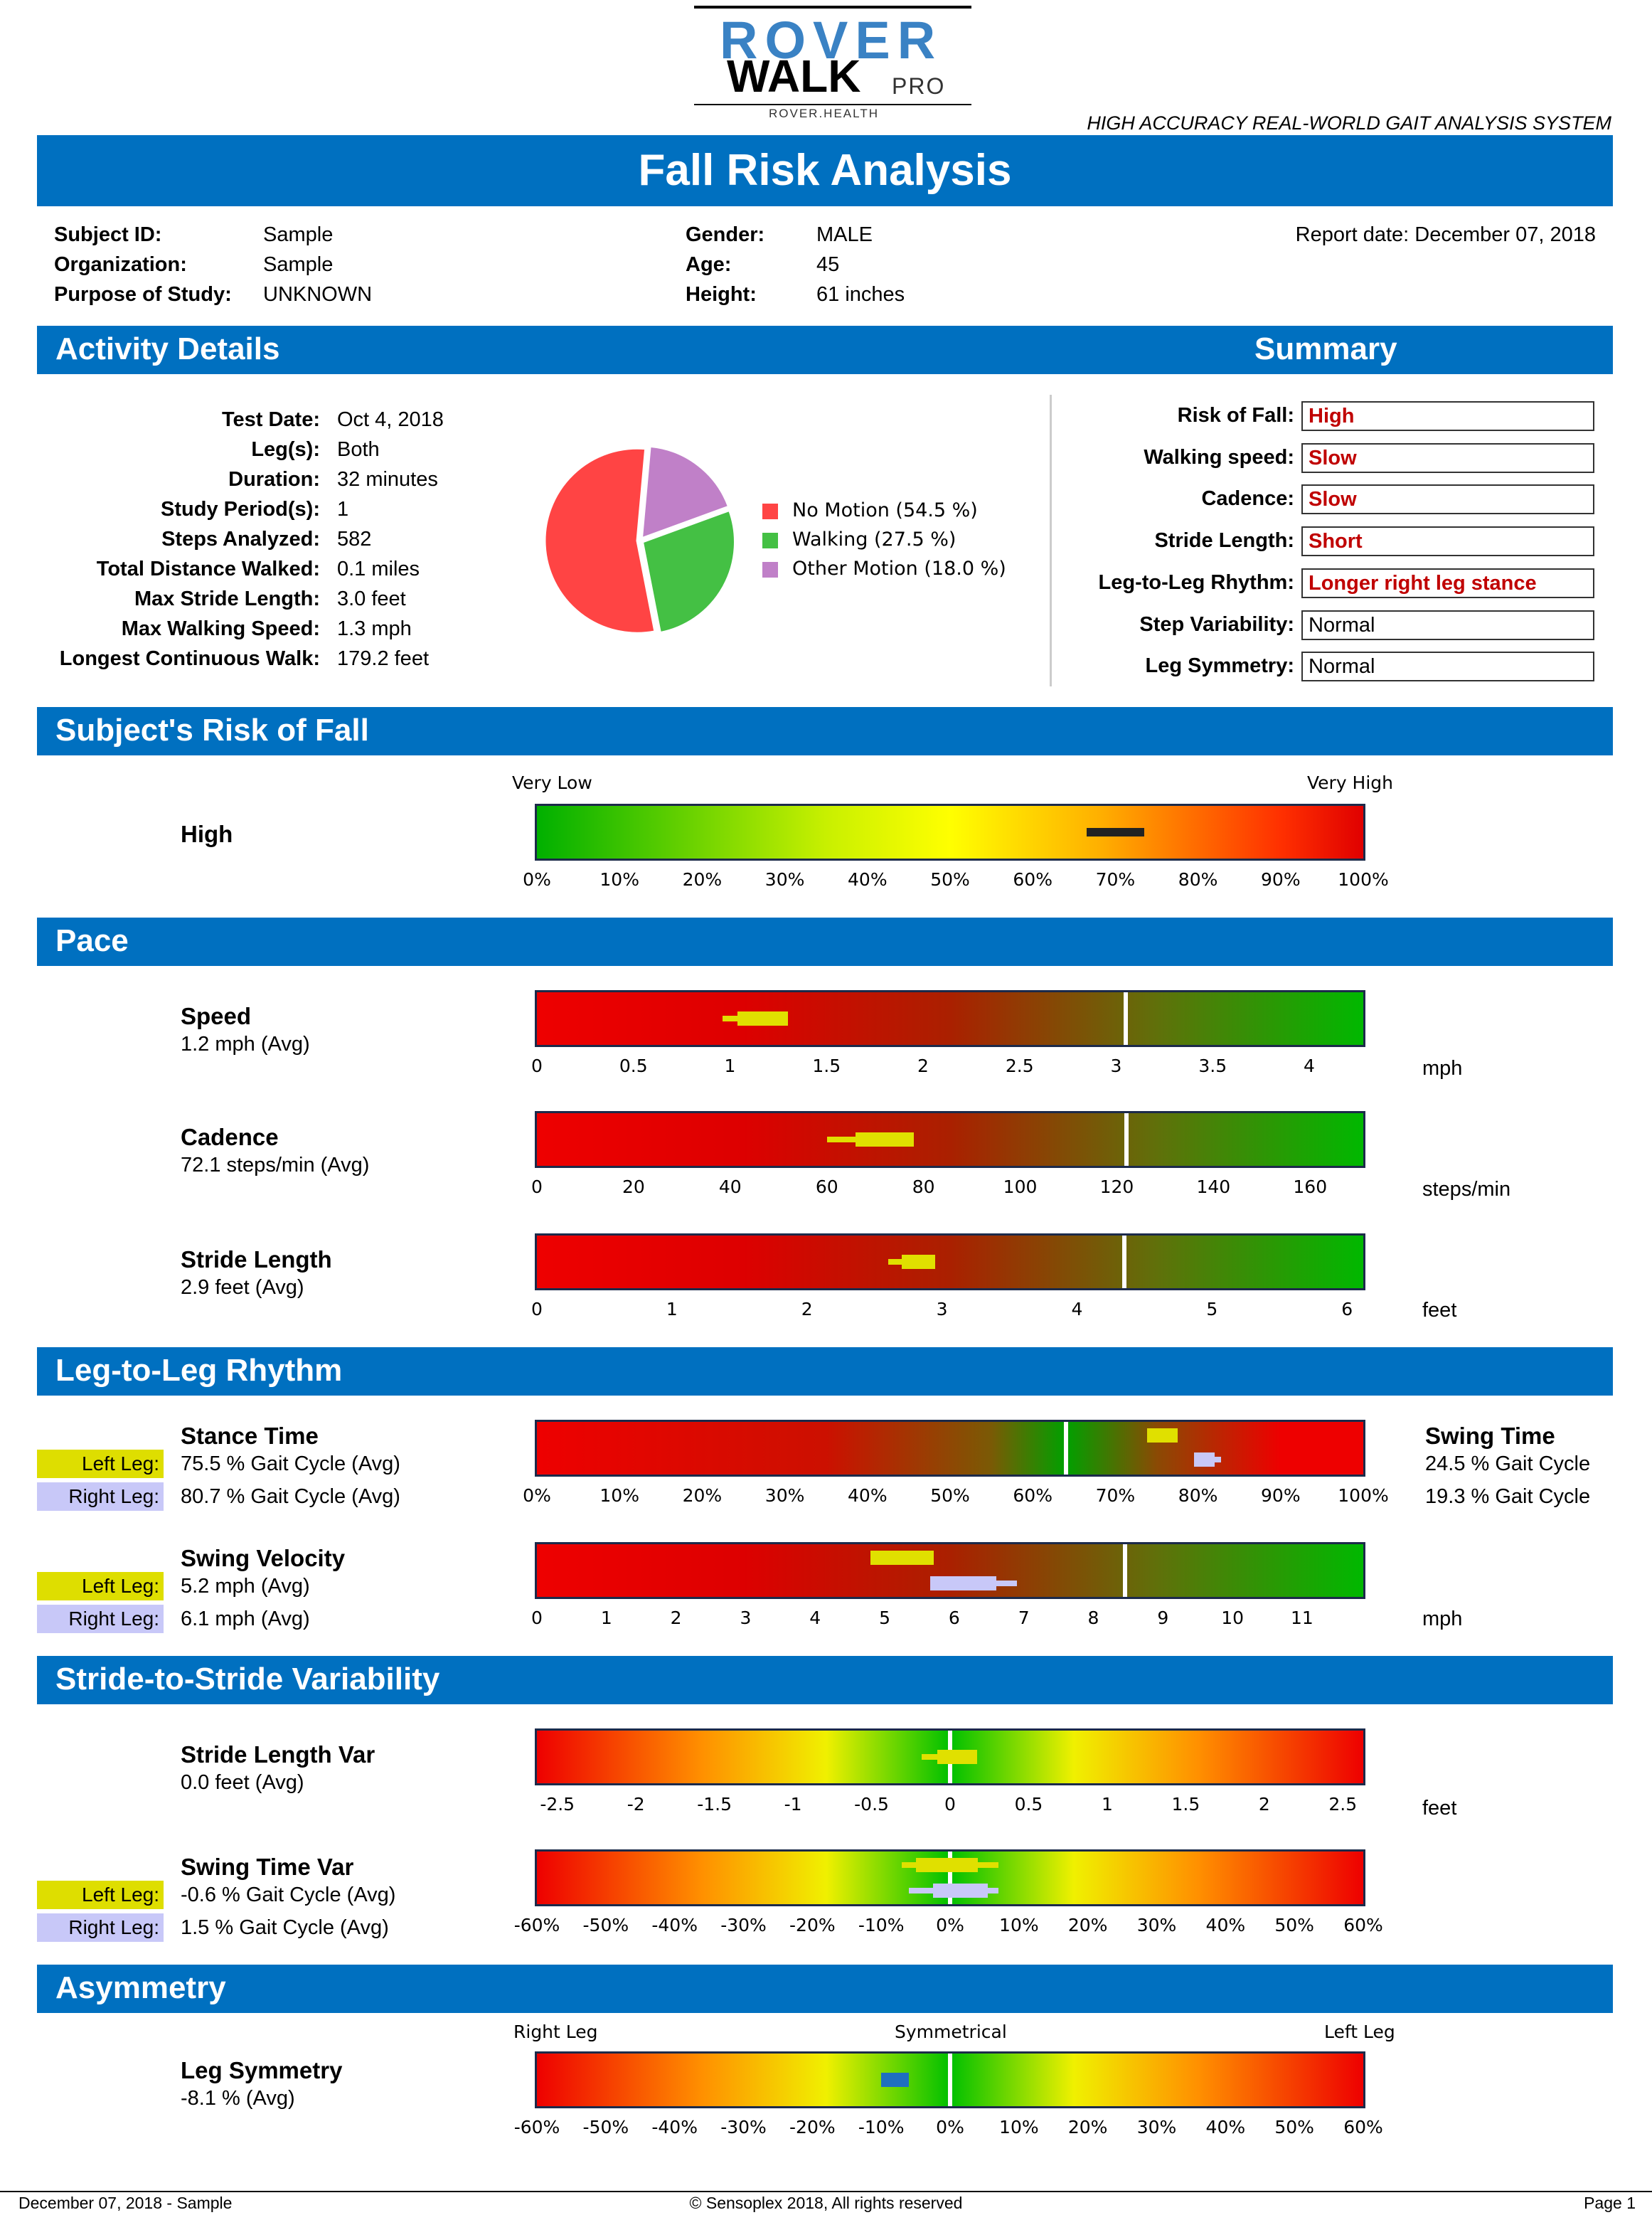 The height and width of the screenshot is (2215, 1652). Describe the element at coordinates (1116, 1066) in the screenshot. I see `speed-tick-label: 3` at that location.